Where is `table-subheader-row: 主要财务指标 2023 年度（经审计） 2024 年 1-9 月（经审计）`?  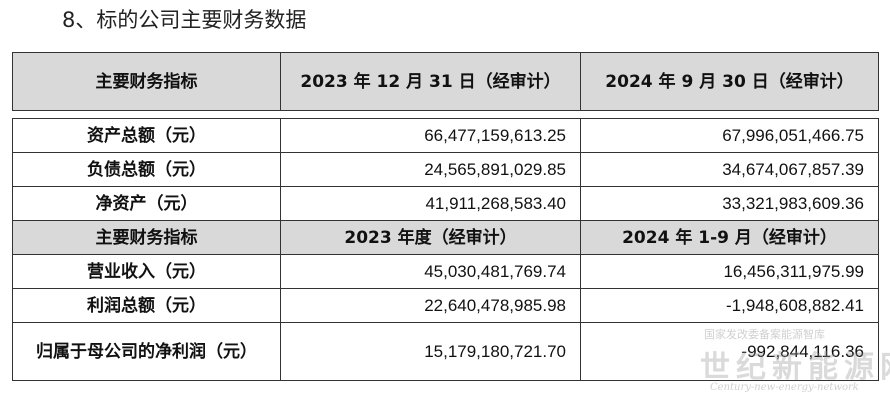 table-subheader-row: 主要财务指标 2023 年度（经审计） 2024 年 1-9 月（经审计） is located at coordinates (445, 237).